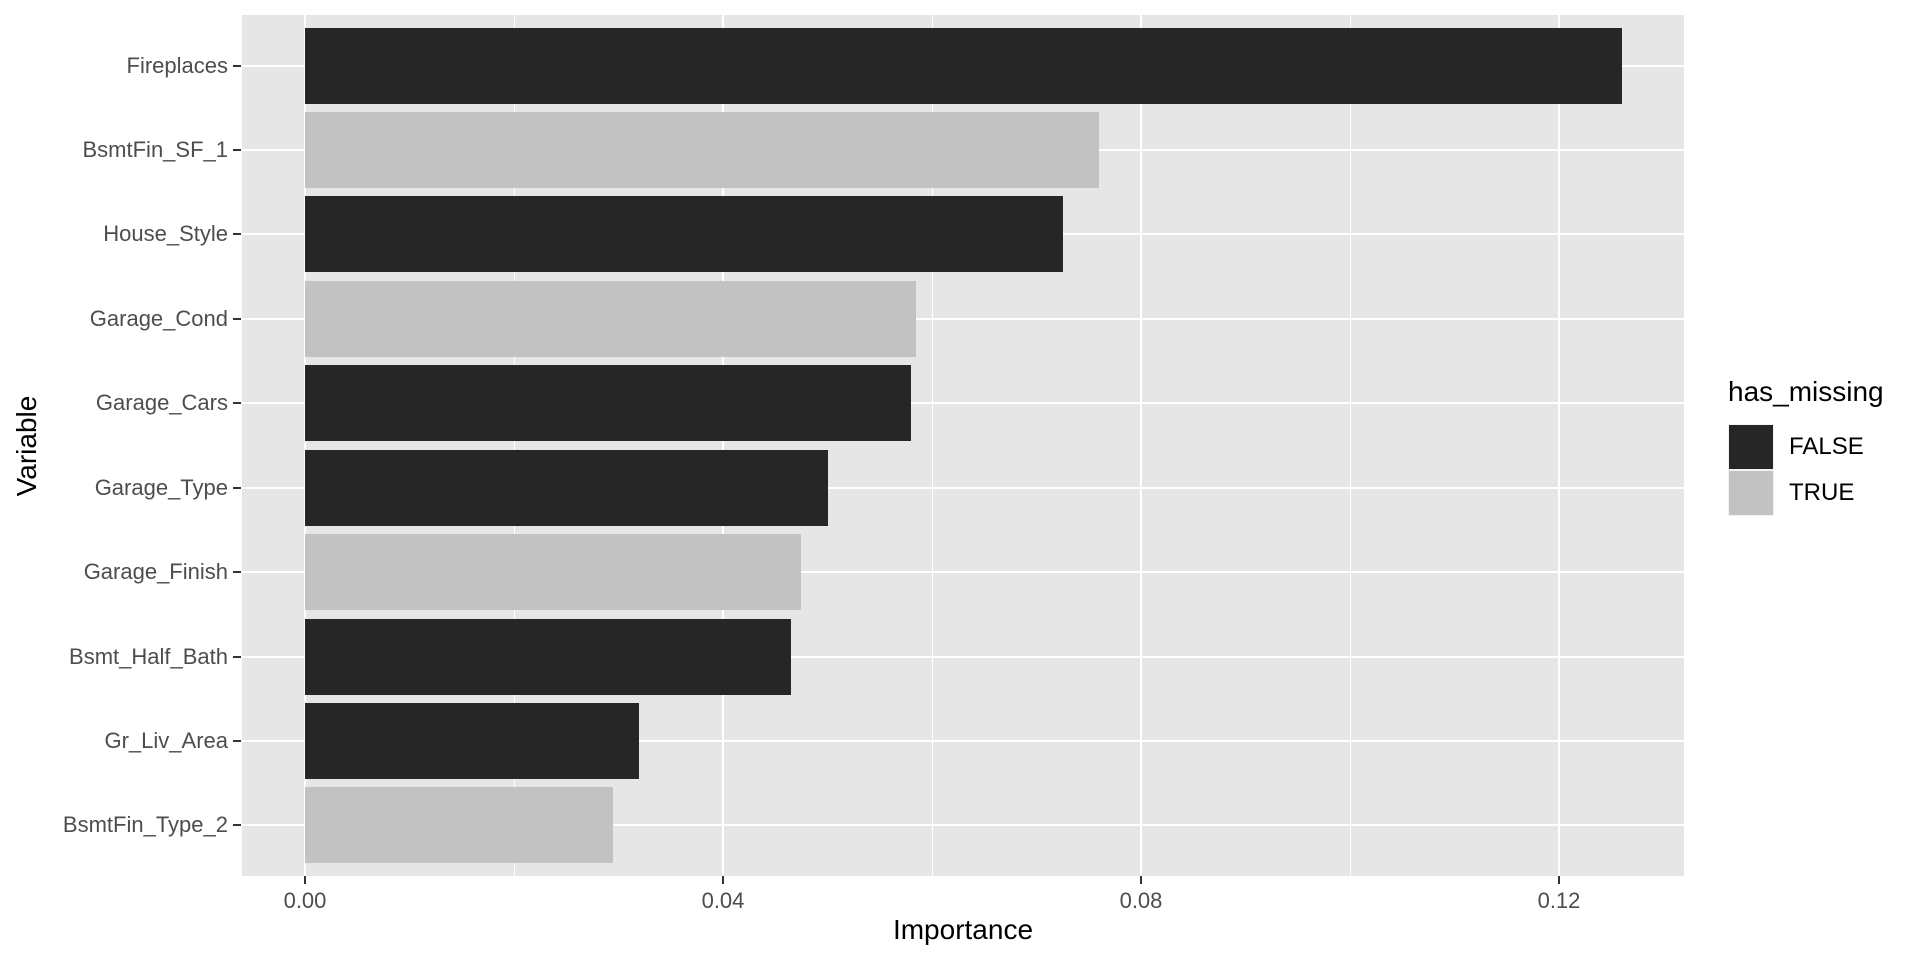 The image size is (1920, 960). I want to click on bar-garage_type, so click(566, 487).